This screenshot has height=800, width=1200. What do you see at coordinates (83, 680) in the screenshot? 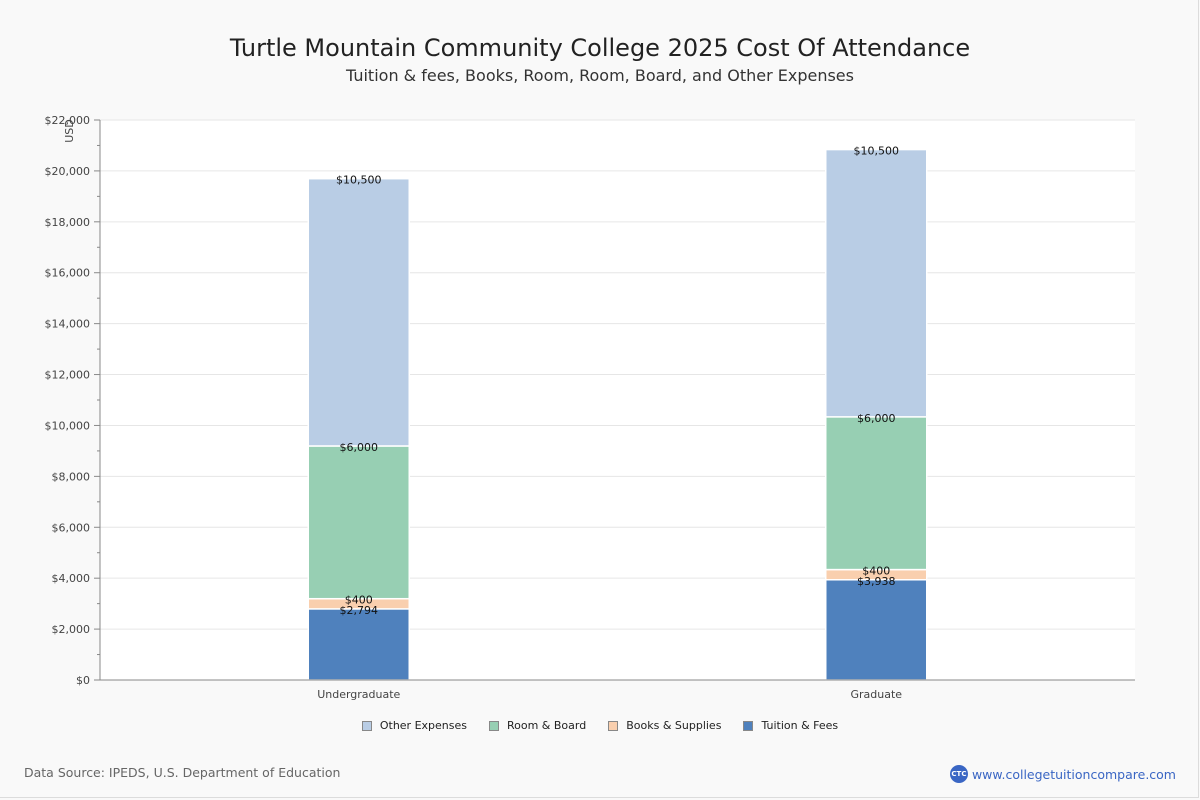
I see `y-tick-label: $0` at bounding box center [83, 680].